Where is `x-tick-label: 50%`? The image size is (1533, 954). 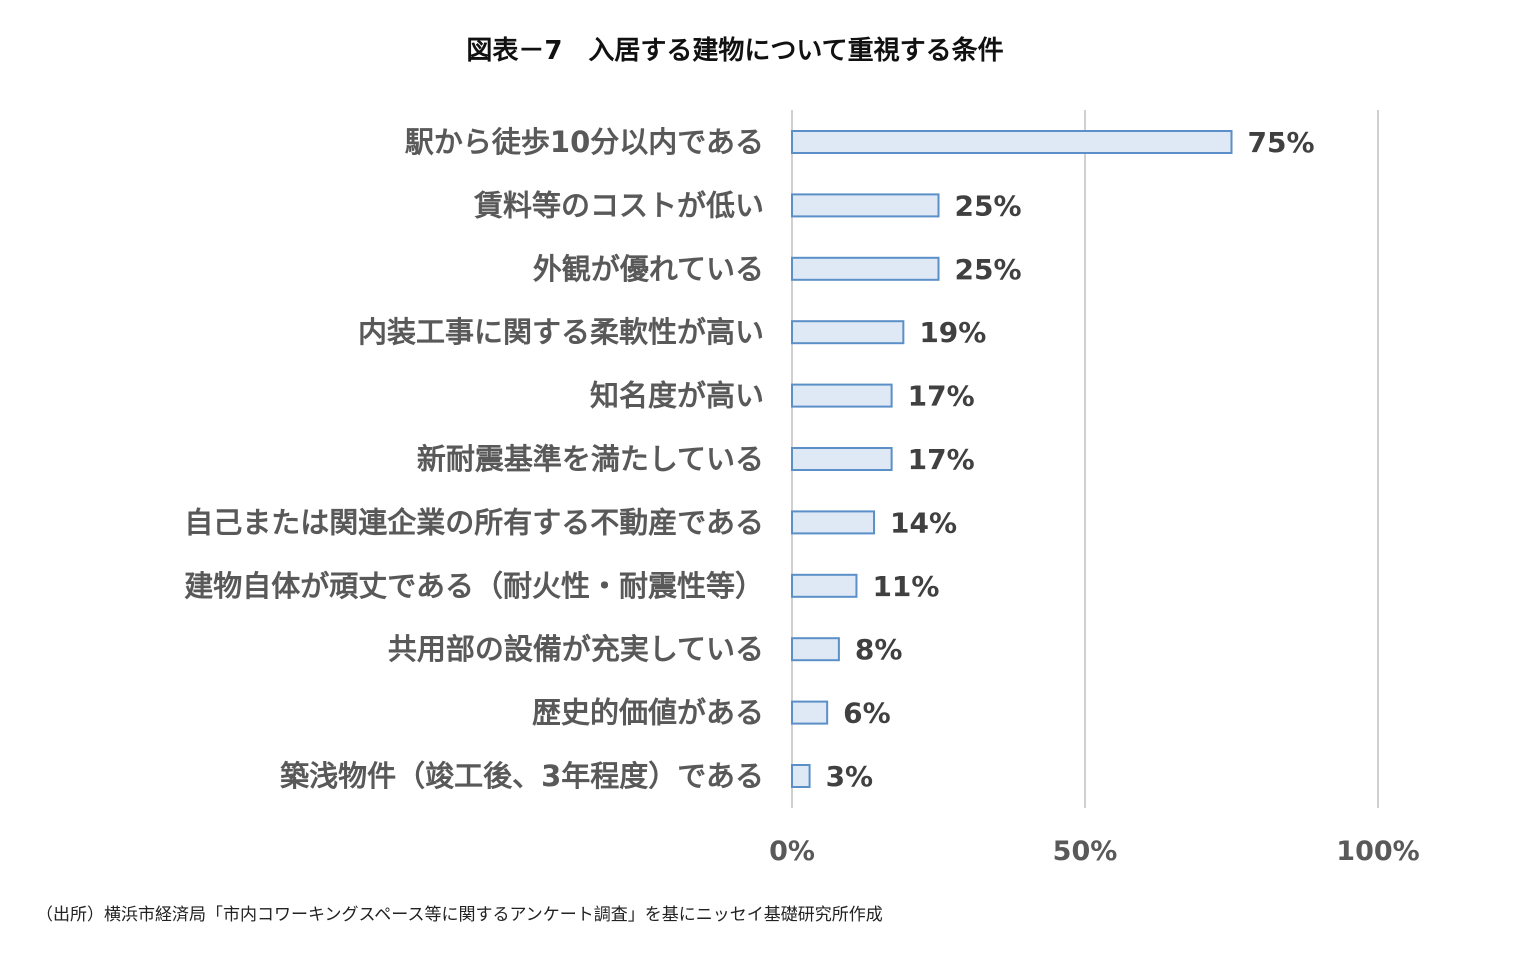
x-tick-label: 50% is located at coordinates (1085, 851).